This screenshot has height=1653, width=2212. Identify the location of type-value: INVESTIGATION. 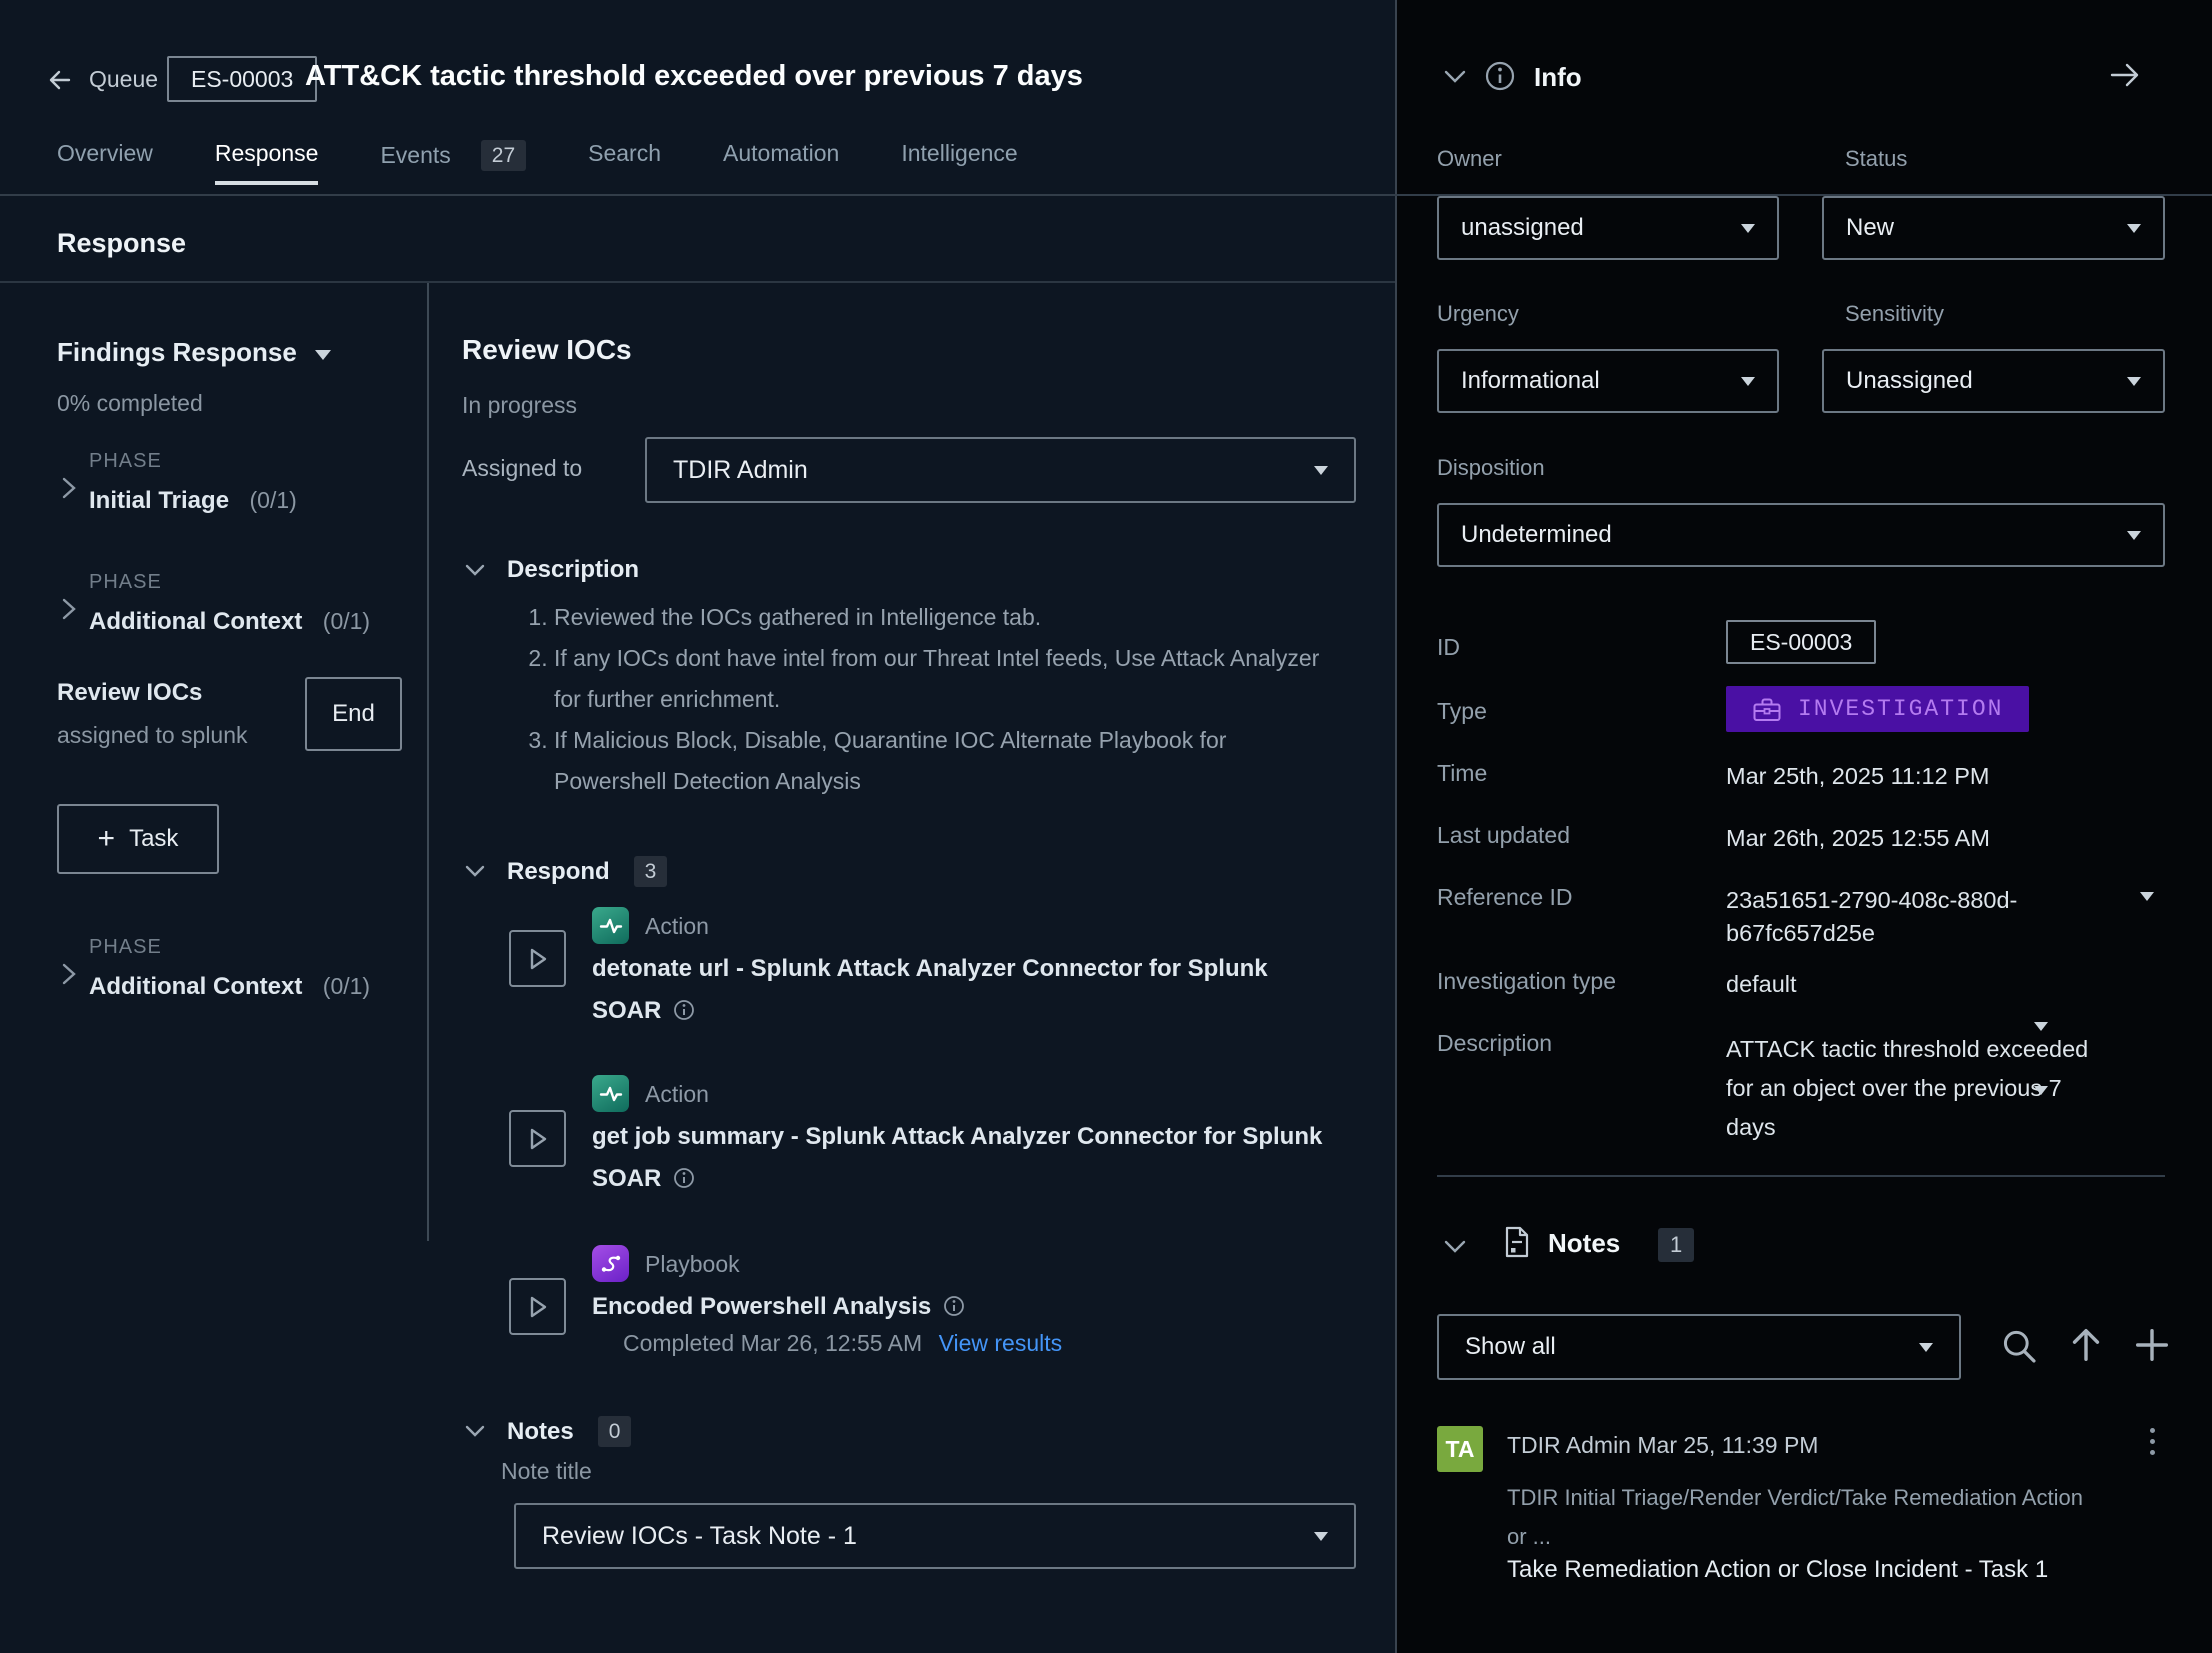
(1901, 709).